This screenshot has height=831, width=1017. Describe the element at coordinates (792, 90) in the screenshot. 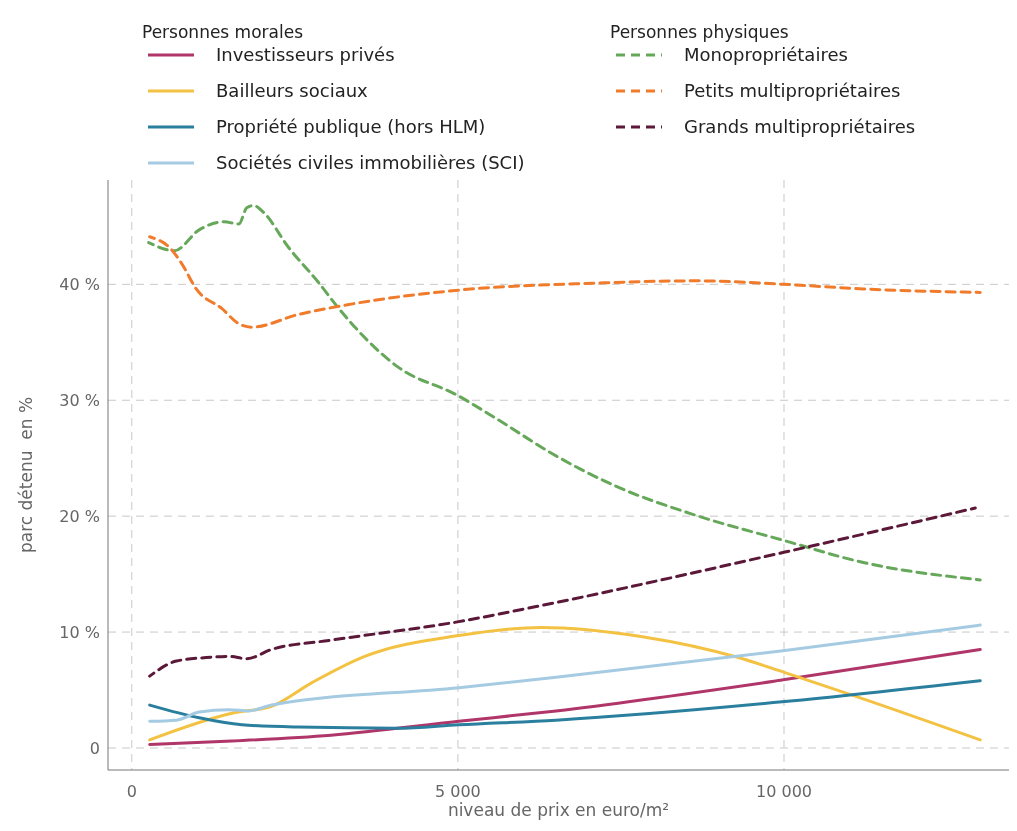

I see `legend-label: Petits multipropriétaires` at that location.